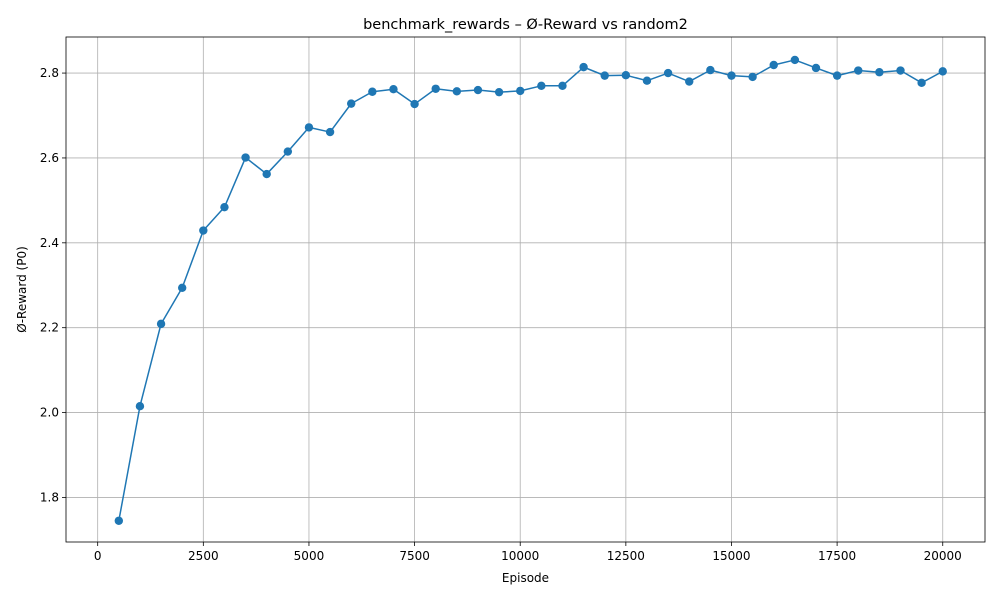  What do you see at coordinates (626, 556) in the screenshot?
I see `x-tick-label: 12500` at bounding box center [626, 556].